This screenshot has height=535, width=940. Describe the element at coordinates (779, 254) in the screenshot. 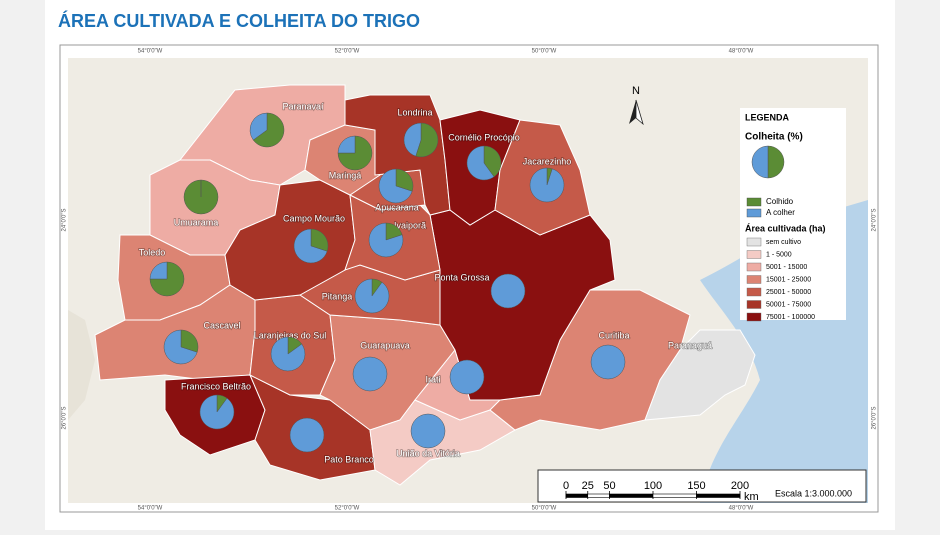

I see `legend-label: 1 - 5000` at that location.